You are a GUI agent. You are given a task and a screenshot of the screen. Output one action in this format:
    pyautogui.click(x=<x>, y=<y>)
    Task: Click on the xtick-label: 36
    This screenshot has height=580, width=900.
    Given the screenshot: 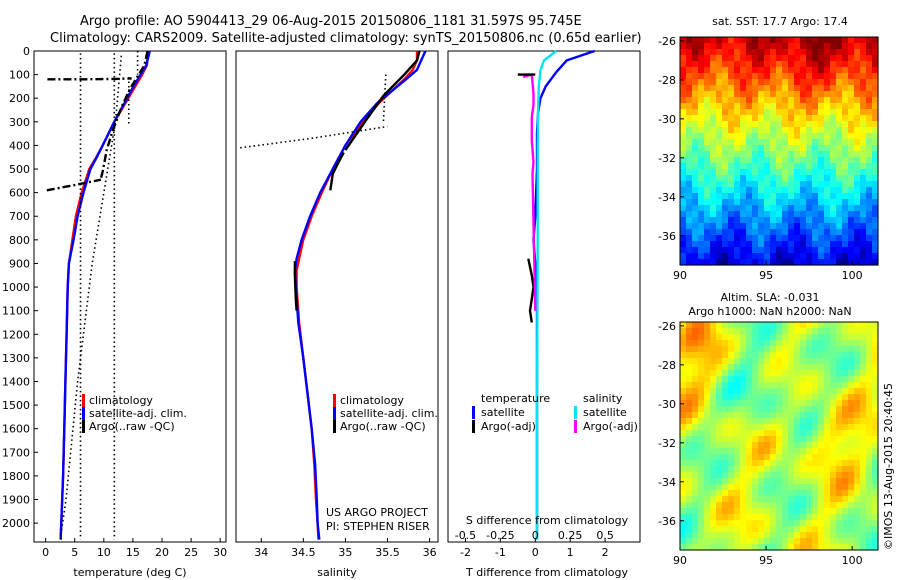 What is the action you would take?
    pyautogui.click(x=430, y=552)
    